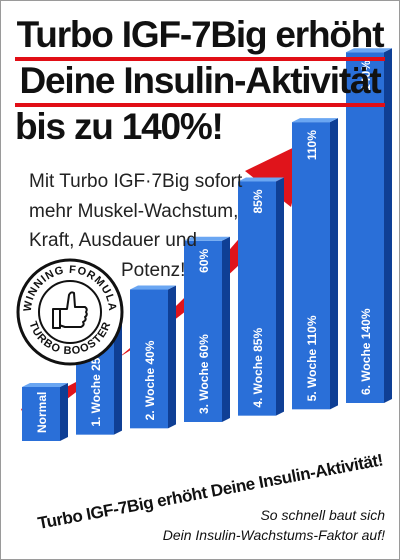 This screenshot has width=400, height=560. What do you see at coordinates (134, 211) in the screenshot?
I see `subtext-line-2: mehr Muskel-Wachstum,` at bounding box center [134, 211].